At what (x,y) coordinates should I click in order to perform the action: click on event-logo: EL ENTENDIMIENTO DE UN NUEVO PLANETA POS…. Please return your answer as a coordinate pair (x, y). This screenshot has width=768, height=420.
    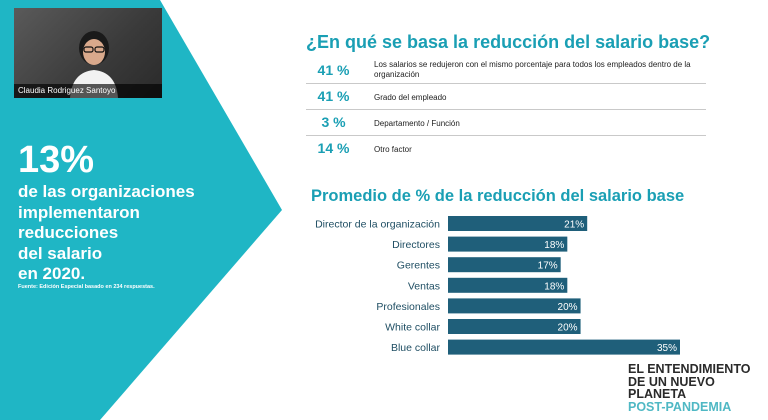
    Looking at the image, I should click on (689, 388).